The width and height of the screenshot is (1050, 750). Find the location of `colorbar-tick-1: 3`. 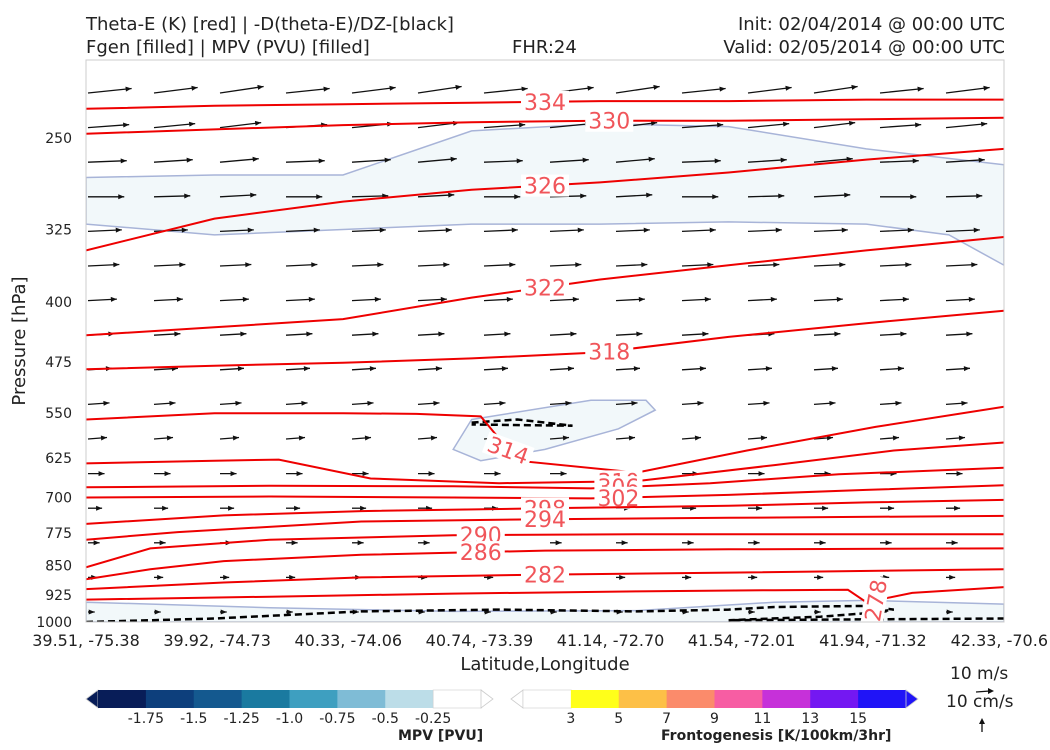

colorbar-tick-1: 3 is located at coordinates (570, 719).